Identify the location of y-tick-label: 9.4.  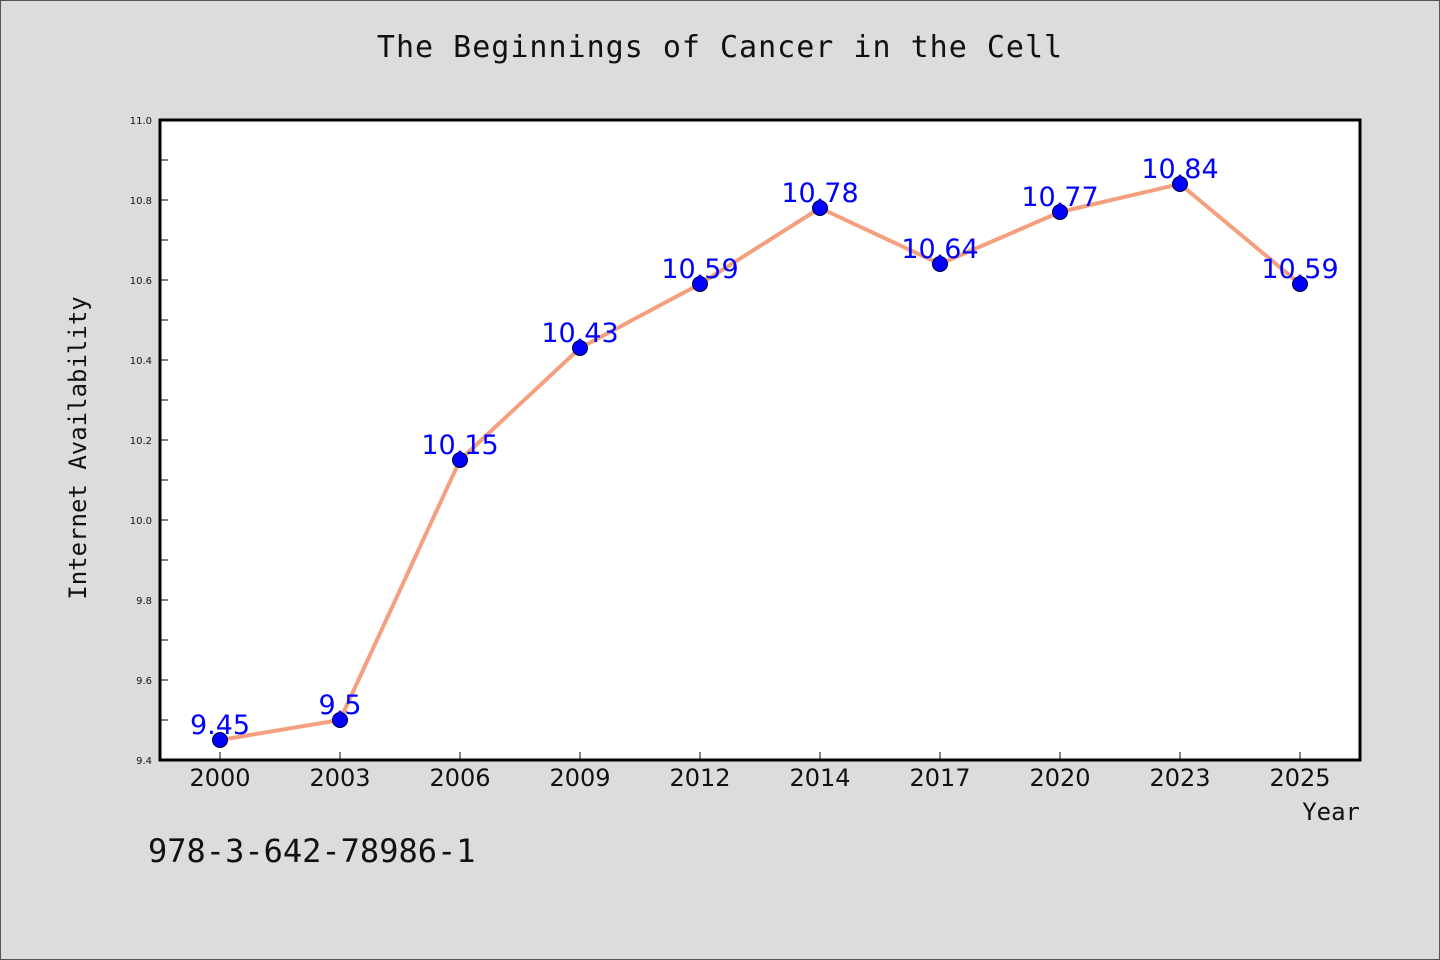
(144, 761).